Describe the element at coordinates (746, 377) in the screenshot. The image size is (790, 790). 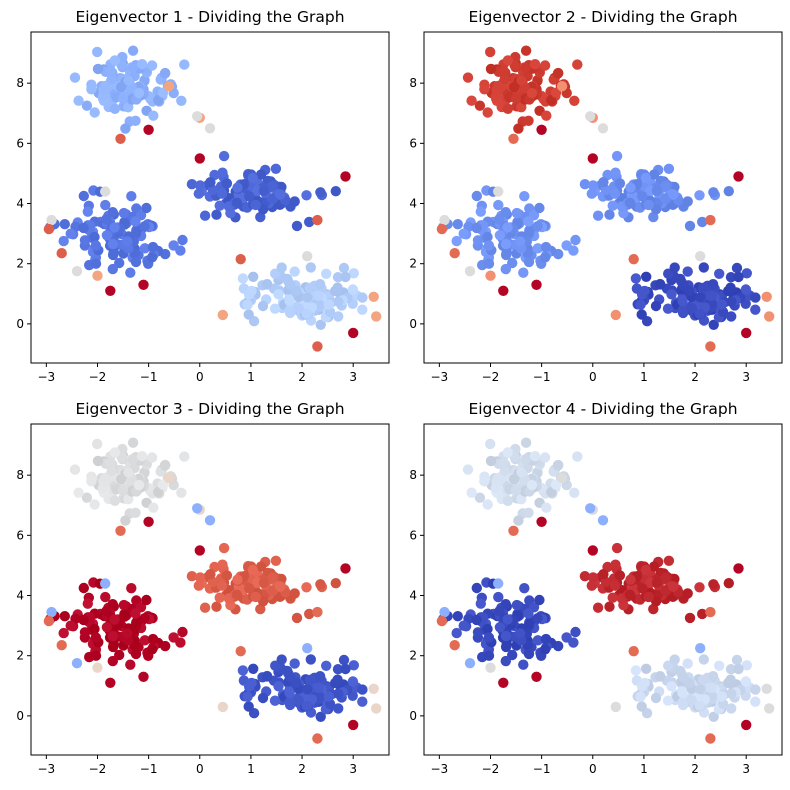
I see `x-tick-label: 3` at that location.